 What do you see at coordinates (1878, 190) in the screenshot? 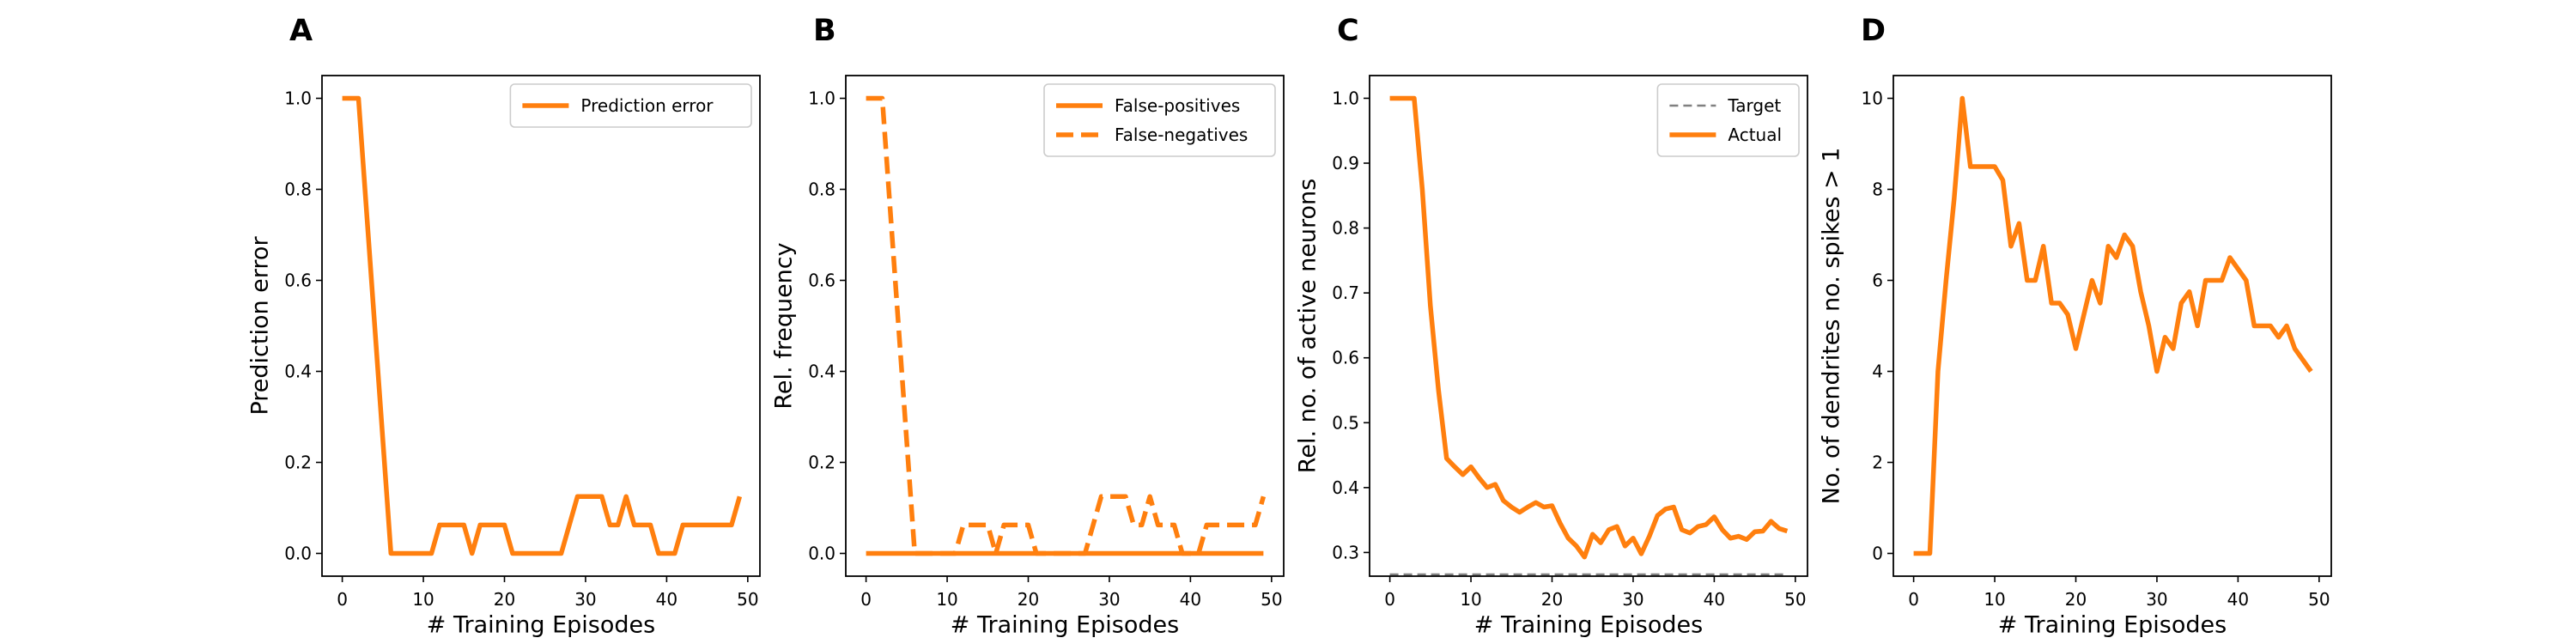
I see `y-tick-label: 8` at bounding box center [1878, 190].